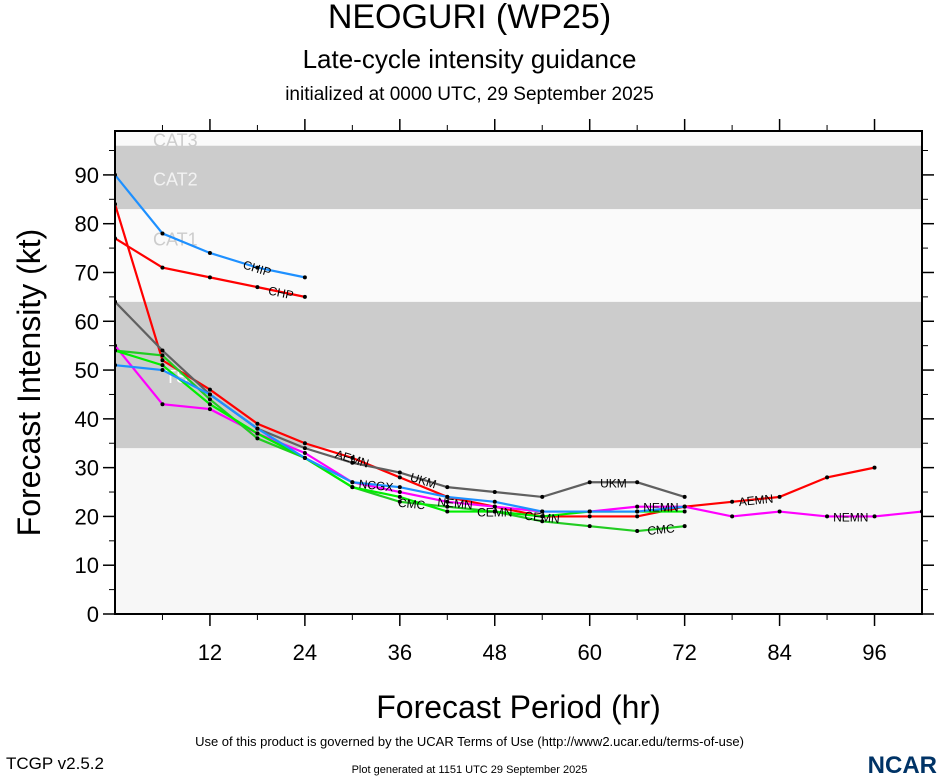 The image size is (939, 780). Describe the element at coordinates (902, 765) in the screenshot. I see `ncar-logo: NCAR` at that location.